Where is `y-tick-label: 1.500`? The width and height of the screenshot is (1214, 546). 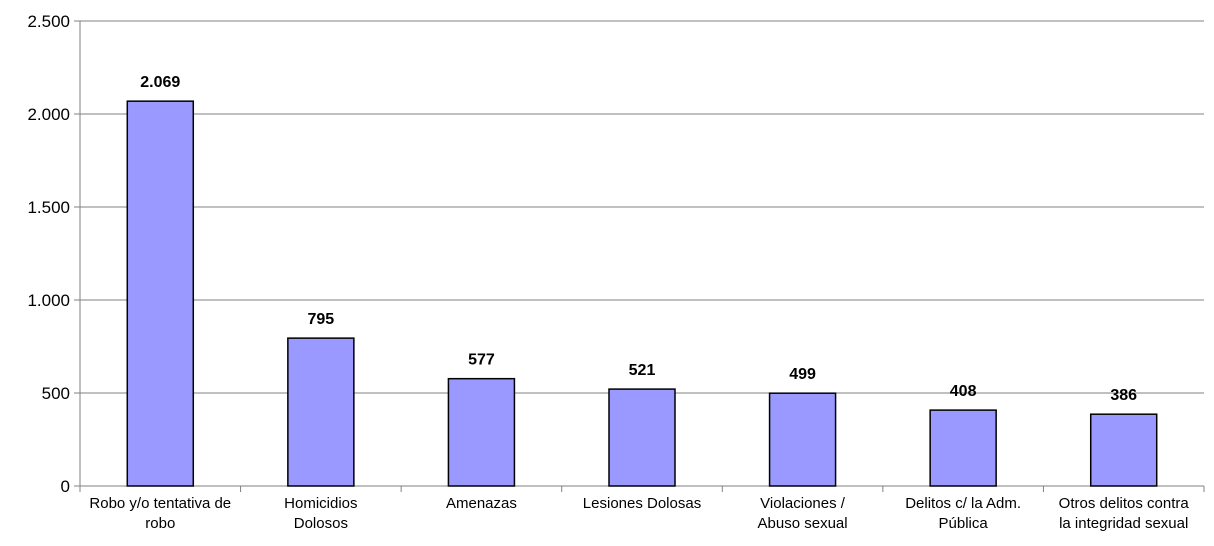 y-tick-label: 1.500 is located at coordinates (48, 207).